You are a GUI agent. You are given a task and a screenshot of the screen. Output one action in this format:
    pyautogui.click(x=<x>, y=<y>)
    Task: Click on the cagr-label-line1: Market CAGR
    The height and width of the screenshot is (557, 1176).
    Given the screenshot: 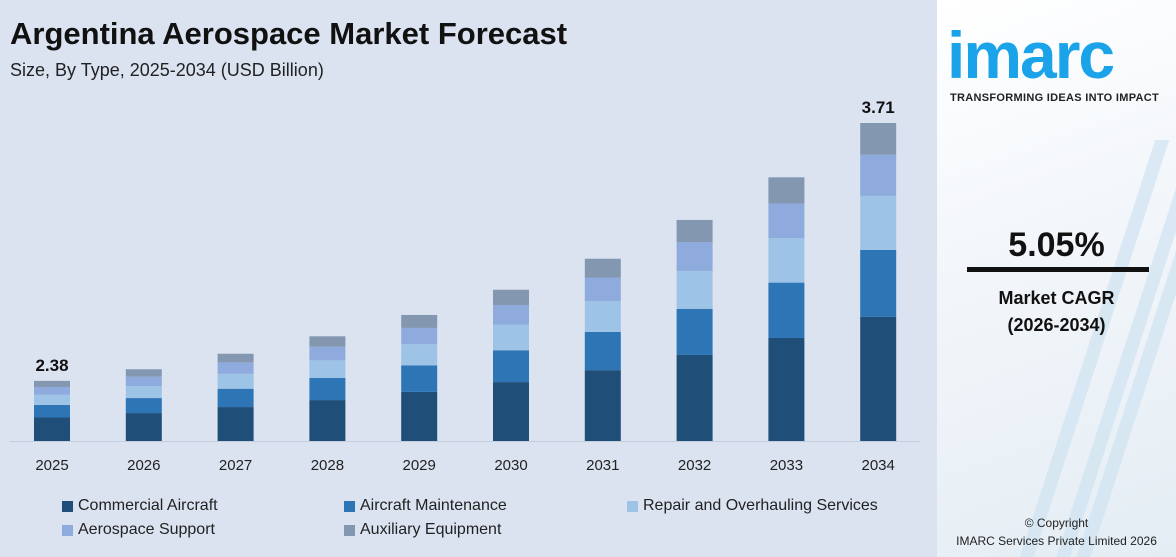 What is the action you would take?
    pyautogui.click(x=1056, y=298)
    